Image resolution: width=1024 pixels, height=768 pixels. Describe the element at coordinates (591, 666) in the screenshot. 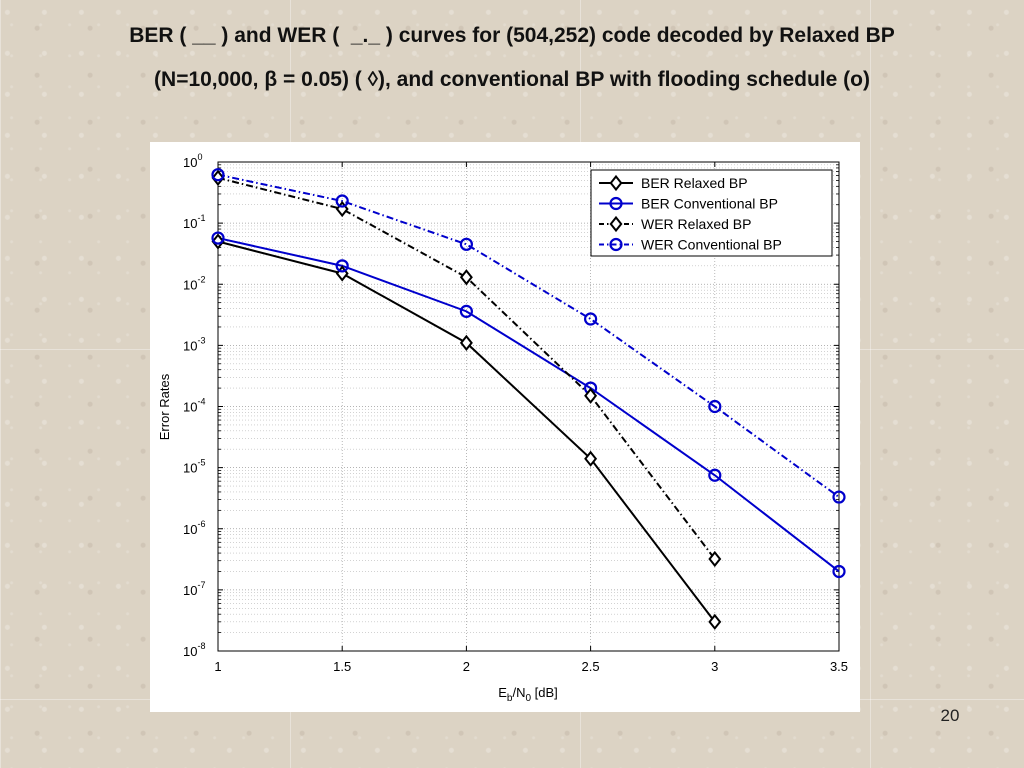

I see `x-tick-label: 2.5` at that location.